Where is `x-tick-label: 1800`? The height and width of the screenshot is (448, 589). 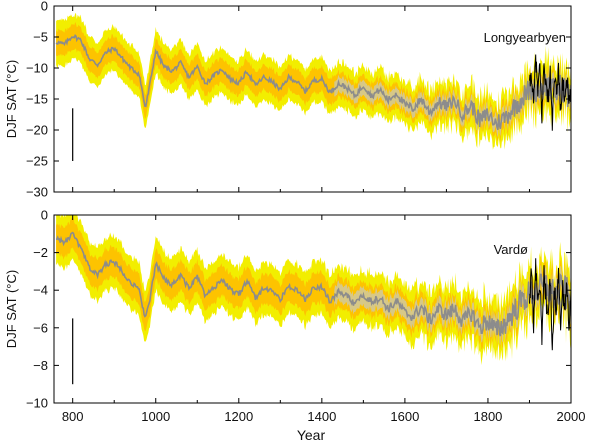 x-tick-label: 1800 is located at coordinates (487, 416).